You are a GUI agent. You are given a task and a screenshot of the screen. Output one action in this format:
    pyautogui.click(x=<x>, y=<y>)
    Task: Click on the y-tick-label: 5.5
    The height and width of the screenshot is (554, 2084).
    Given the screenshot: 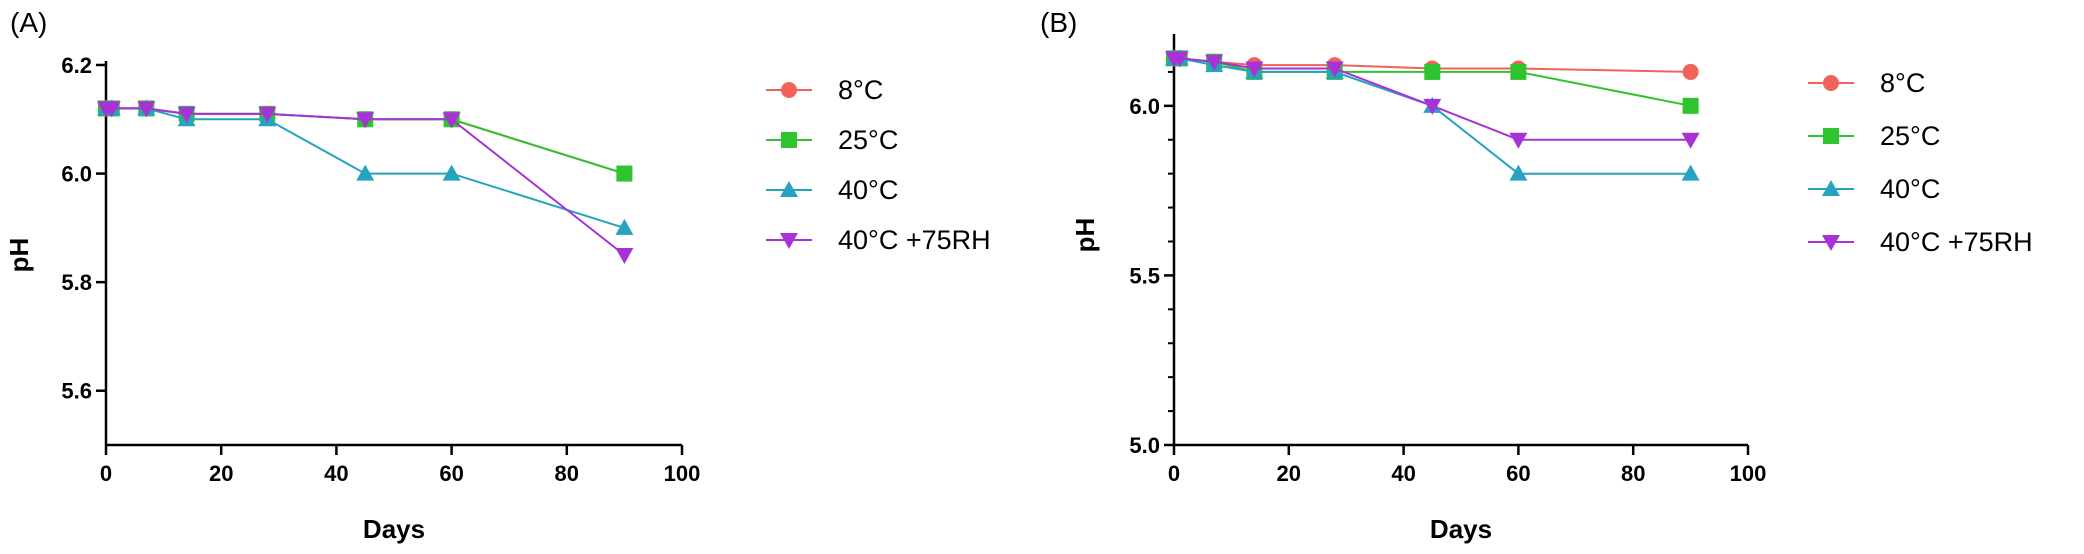 What is the action you would take?
    pyautogui.click(x=1144, y=275)
    